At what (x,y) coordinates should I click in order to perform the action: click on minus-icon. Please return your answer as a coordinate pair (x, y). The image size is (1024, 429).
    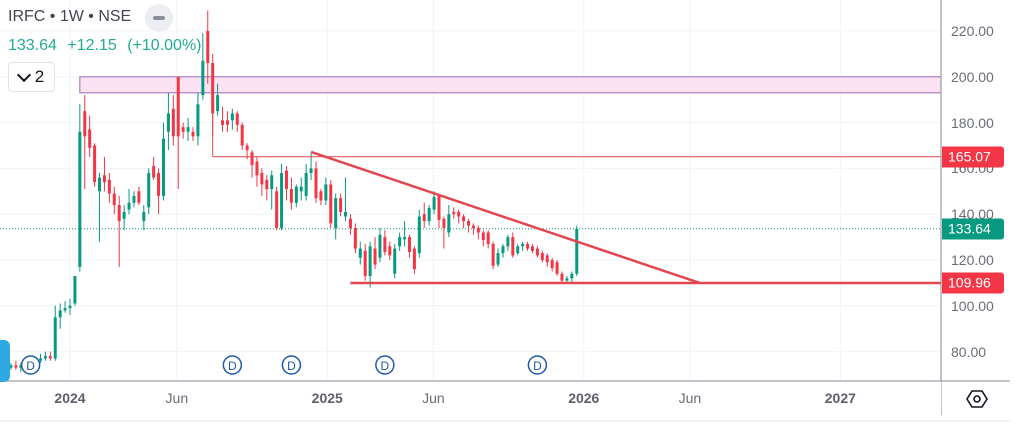
    Looking at the image, I should click on (159, 18).